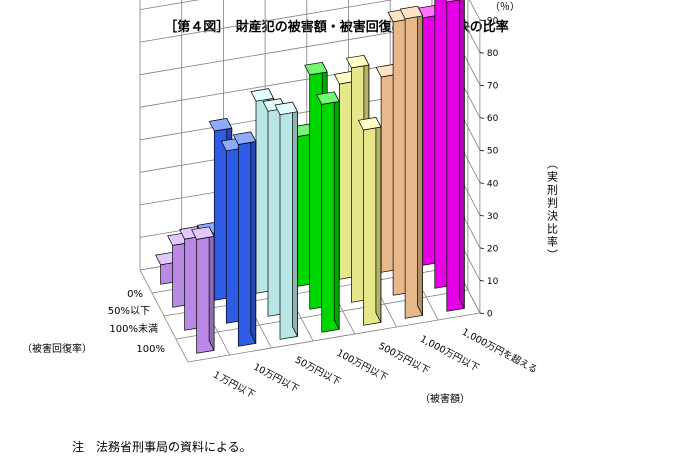  I want to click on y-tick-label: 50%以下, so click(129, 311).